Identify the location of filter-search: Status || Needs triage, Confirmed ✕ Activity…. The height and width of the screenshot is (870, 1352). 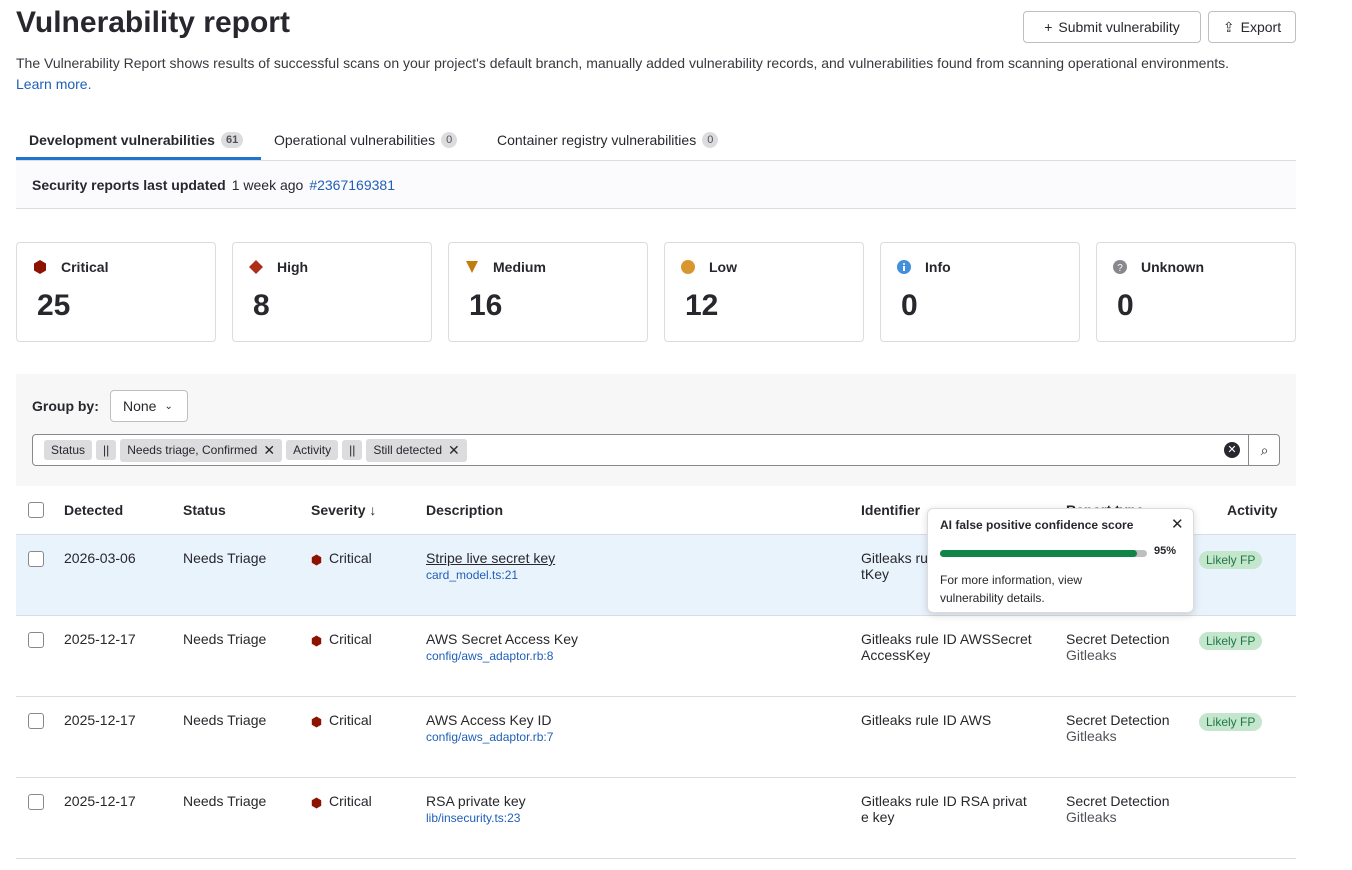
(656, 450).